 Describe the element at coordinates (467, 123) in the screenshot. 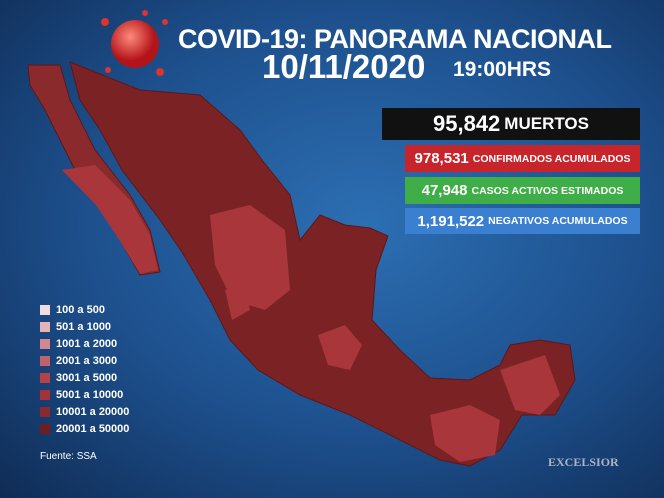

I see `stat-number: 95,842` at that location.